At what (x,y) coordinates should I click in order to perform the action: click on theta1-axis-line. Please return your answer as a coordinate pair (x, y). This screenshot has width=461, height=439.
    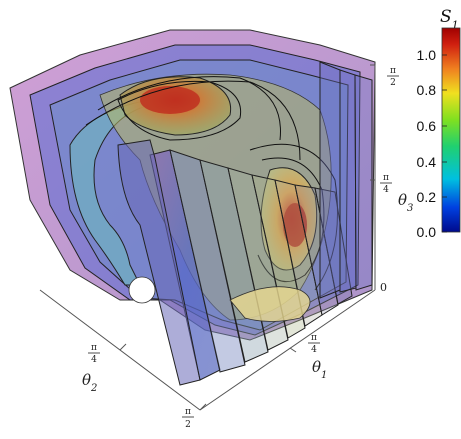
    Looking at the image, I should click on (287, 350).